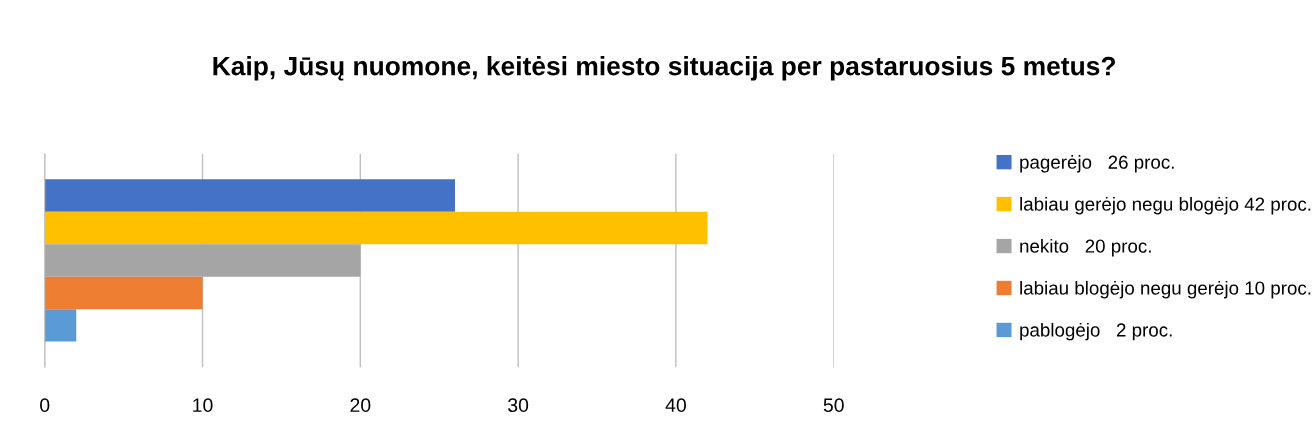 The height and width of the screenshot is (427, 1315). I want to click on legend-label: labiau gerėjo negu blogėjo 42 proc., so click(1165, 206).